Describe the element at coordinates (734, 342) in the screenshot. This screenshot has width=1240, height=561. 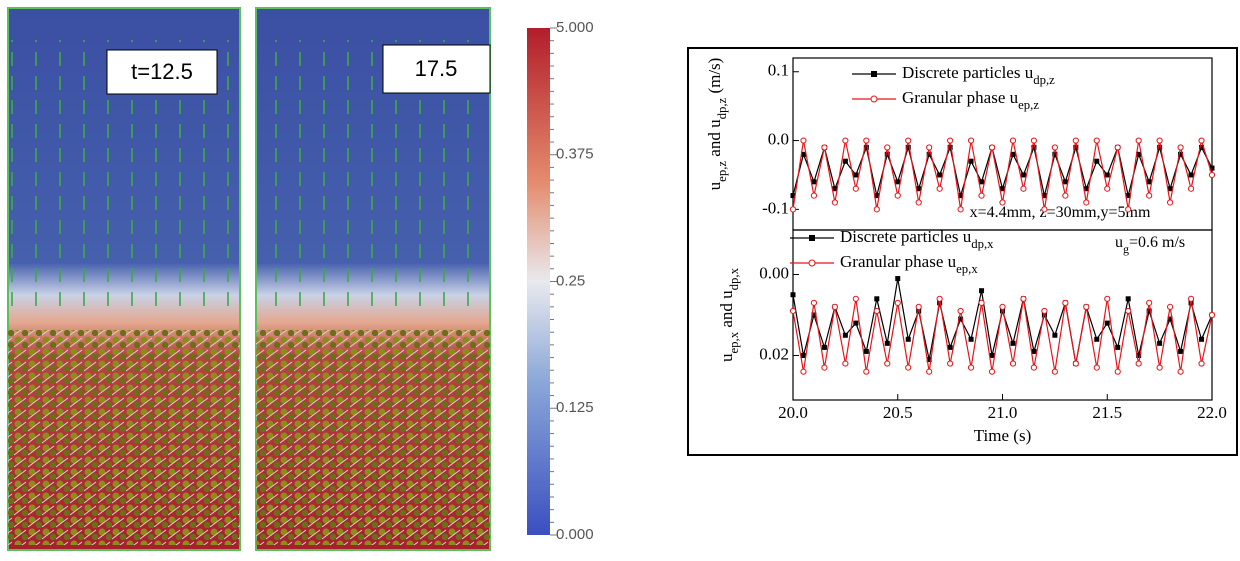
I see `text-part: ep,x` at that location.